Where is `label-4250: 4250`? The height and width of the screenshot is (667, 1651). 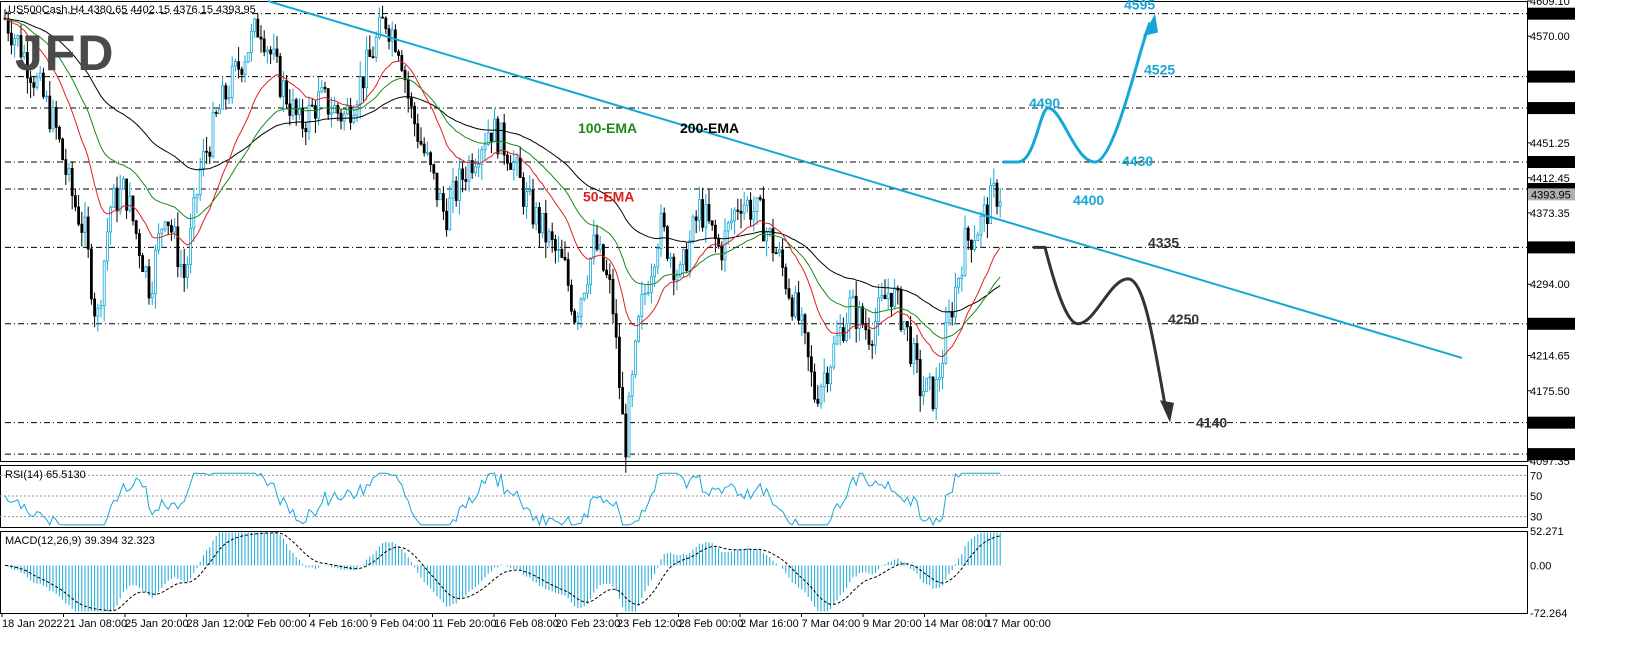
label-4250: 4250 is located at coordinates (1183, 319).